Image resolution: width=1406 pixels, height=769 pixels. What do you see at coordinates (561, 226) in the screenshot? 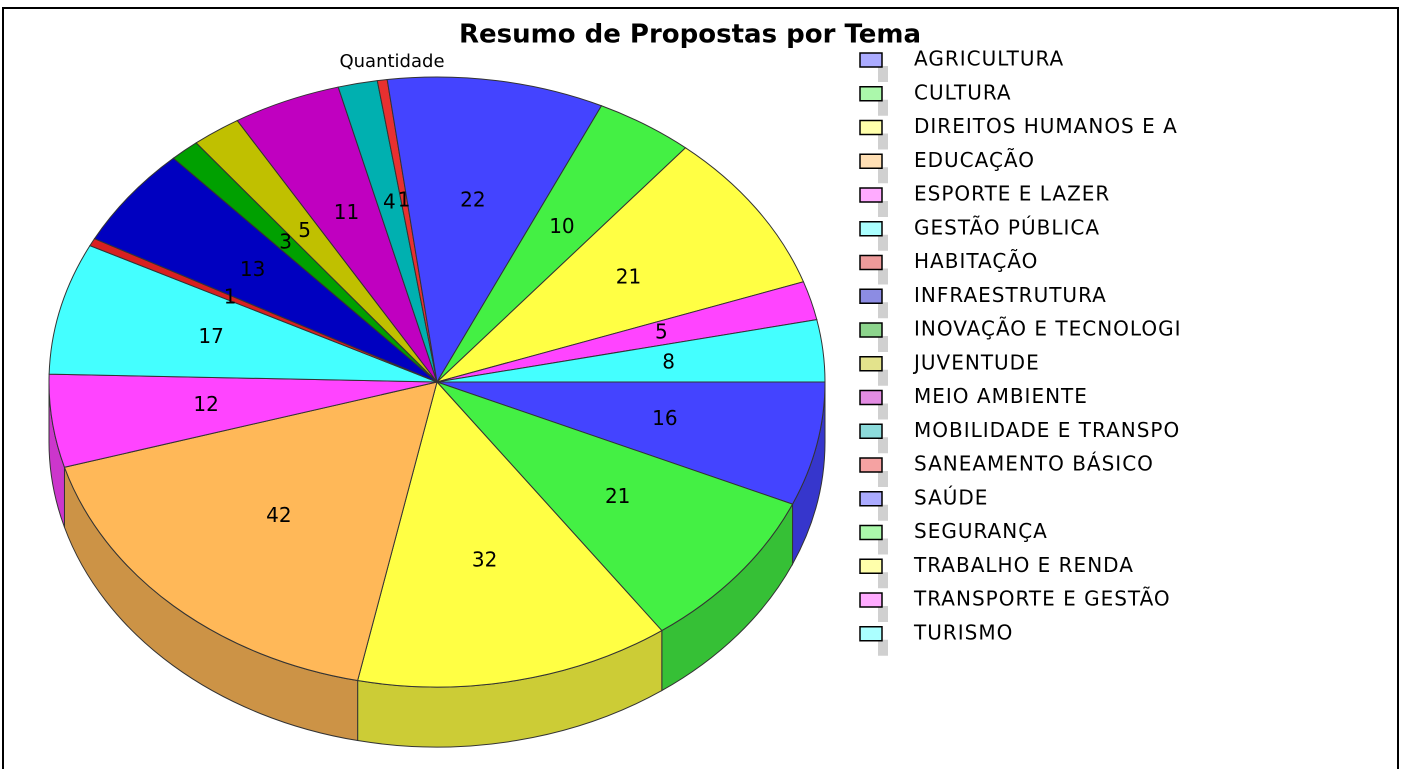
I see `slice-label: 10` at bounding box center [561, 226].